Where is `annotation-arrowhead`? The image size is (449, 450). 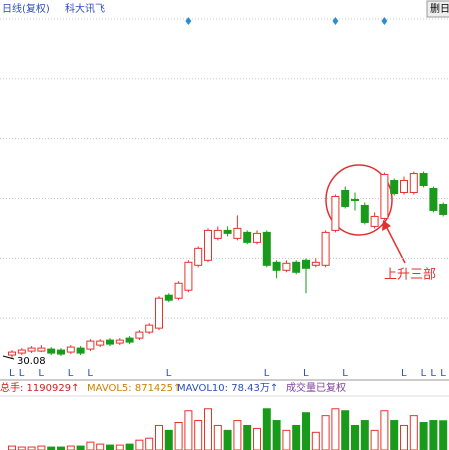 annotation-arrowhead is located at coordinates (386, 225).